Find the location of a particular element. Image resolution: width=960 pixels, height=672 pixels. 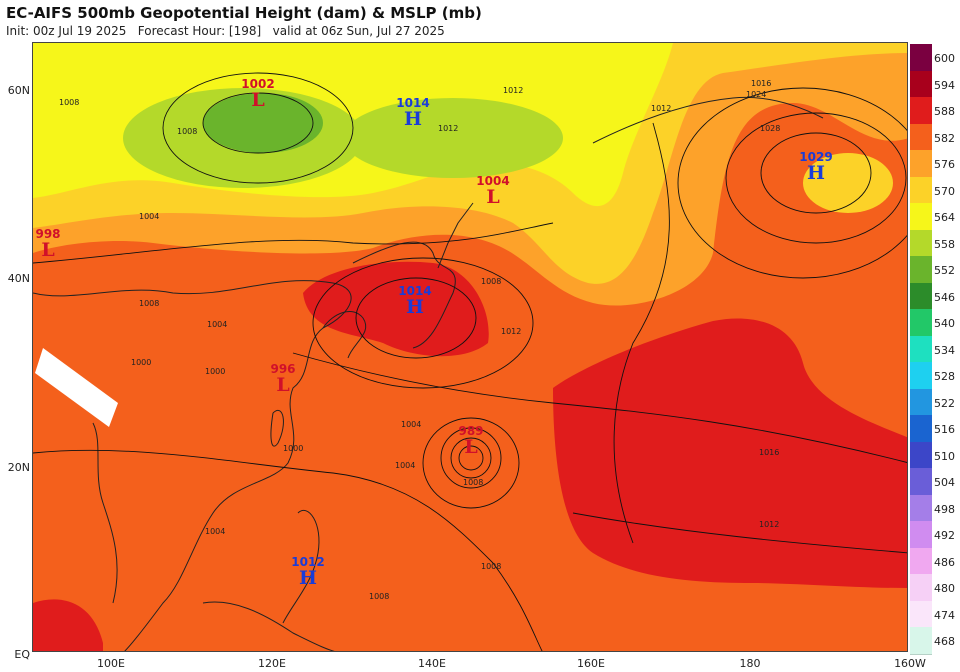

pressure-value: 989 is located at coordinates (470, 431).